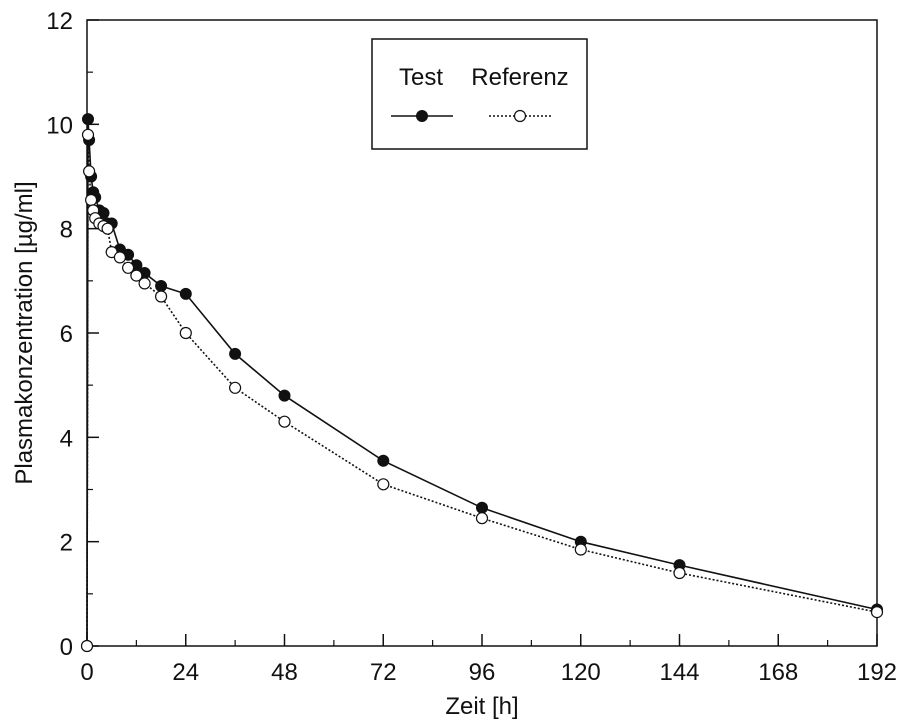 The width and height of the screenshot is (913, 726). Describe the element at coordinates (66, 438) in the screenshot. I see `y-tick-label: 4` at that location.